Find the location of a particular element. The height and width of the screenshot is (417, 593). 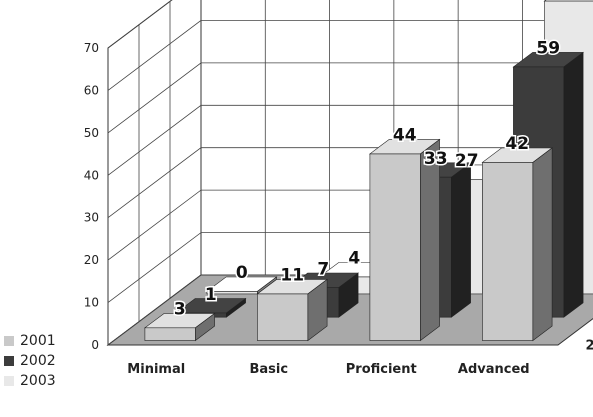

legend-item-2001: 2001 is located at coordinates (30, 341).